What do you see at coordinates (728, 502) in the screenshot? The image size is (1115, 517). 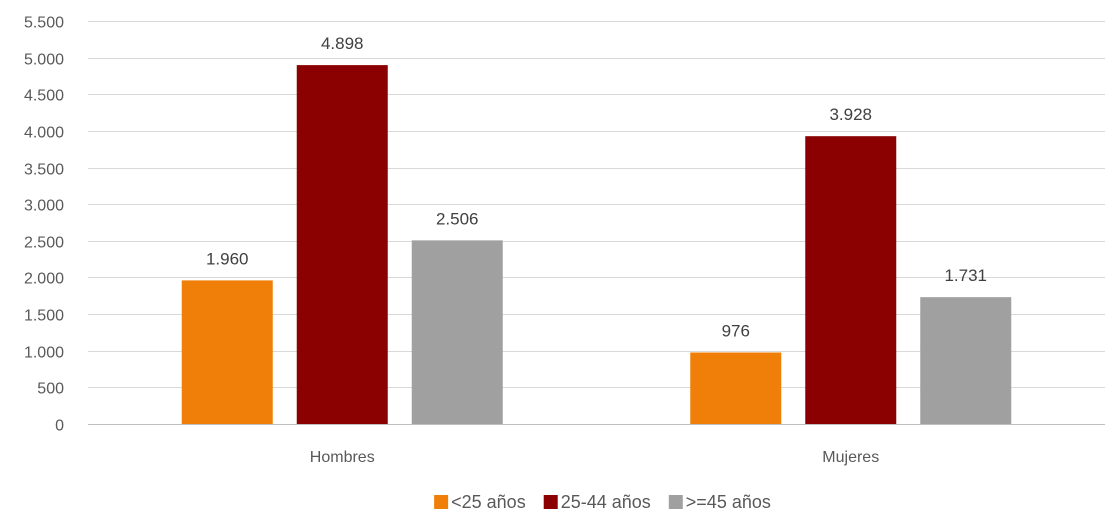 I see `legend-label: >=45 años` at bounding box center [728, 502].